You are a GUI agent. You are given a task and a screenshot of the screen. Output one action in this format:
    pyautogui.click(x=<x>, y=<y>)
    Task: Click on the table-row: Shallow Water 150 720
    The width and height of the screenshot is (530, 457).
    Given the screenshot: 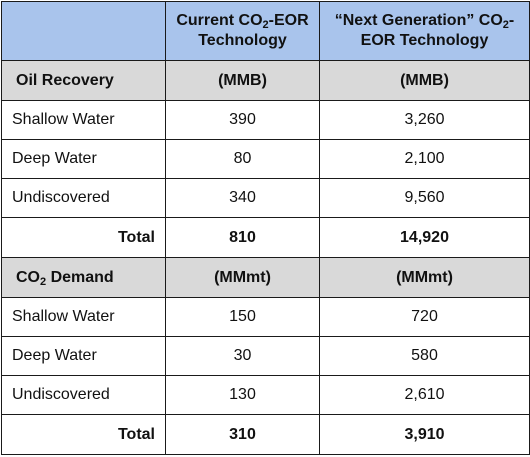 What is the action you would take?
    pyautogui.click(x=265, y=317)
    